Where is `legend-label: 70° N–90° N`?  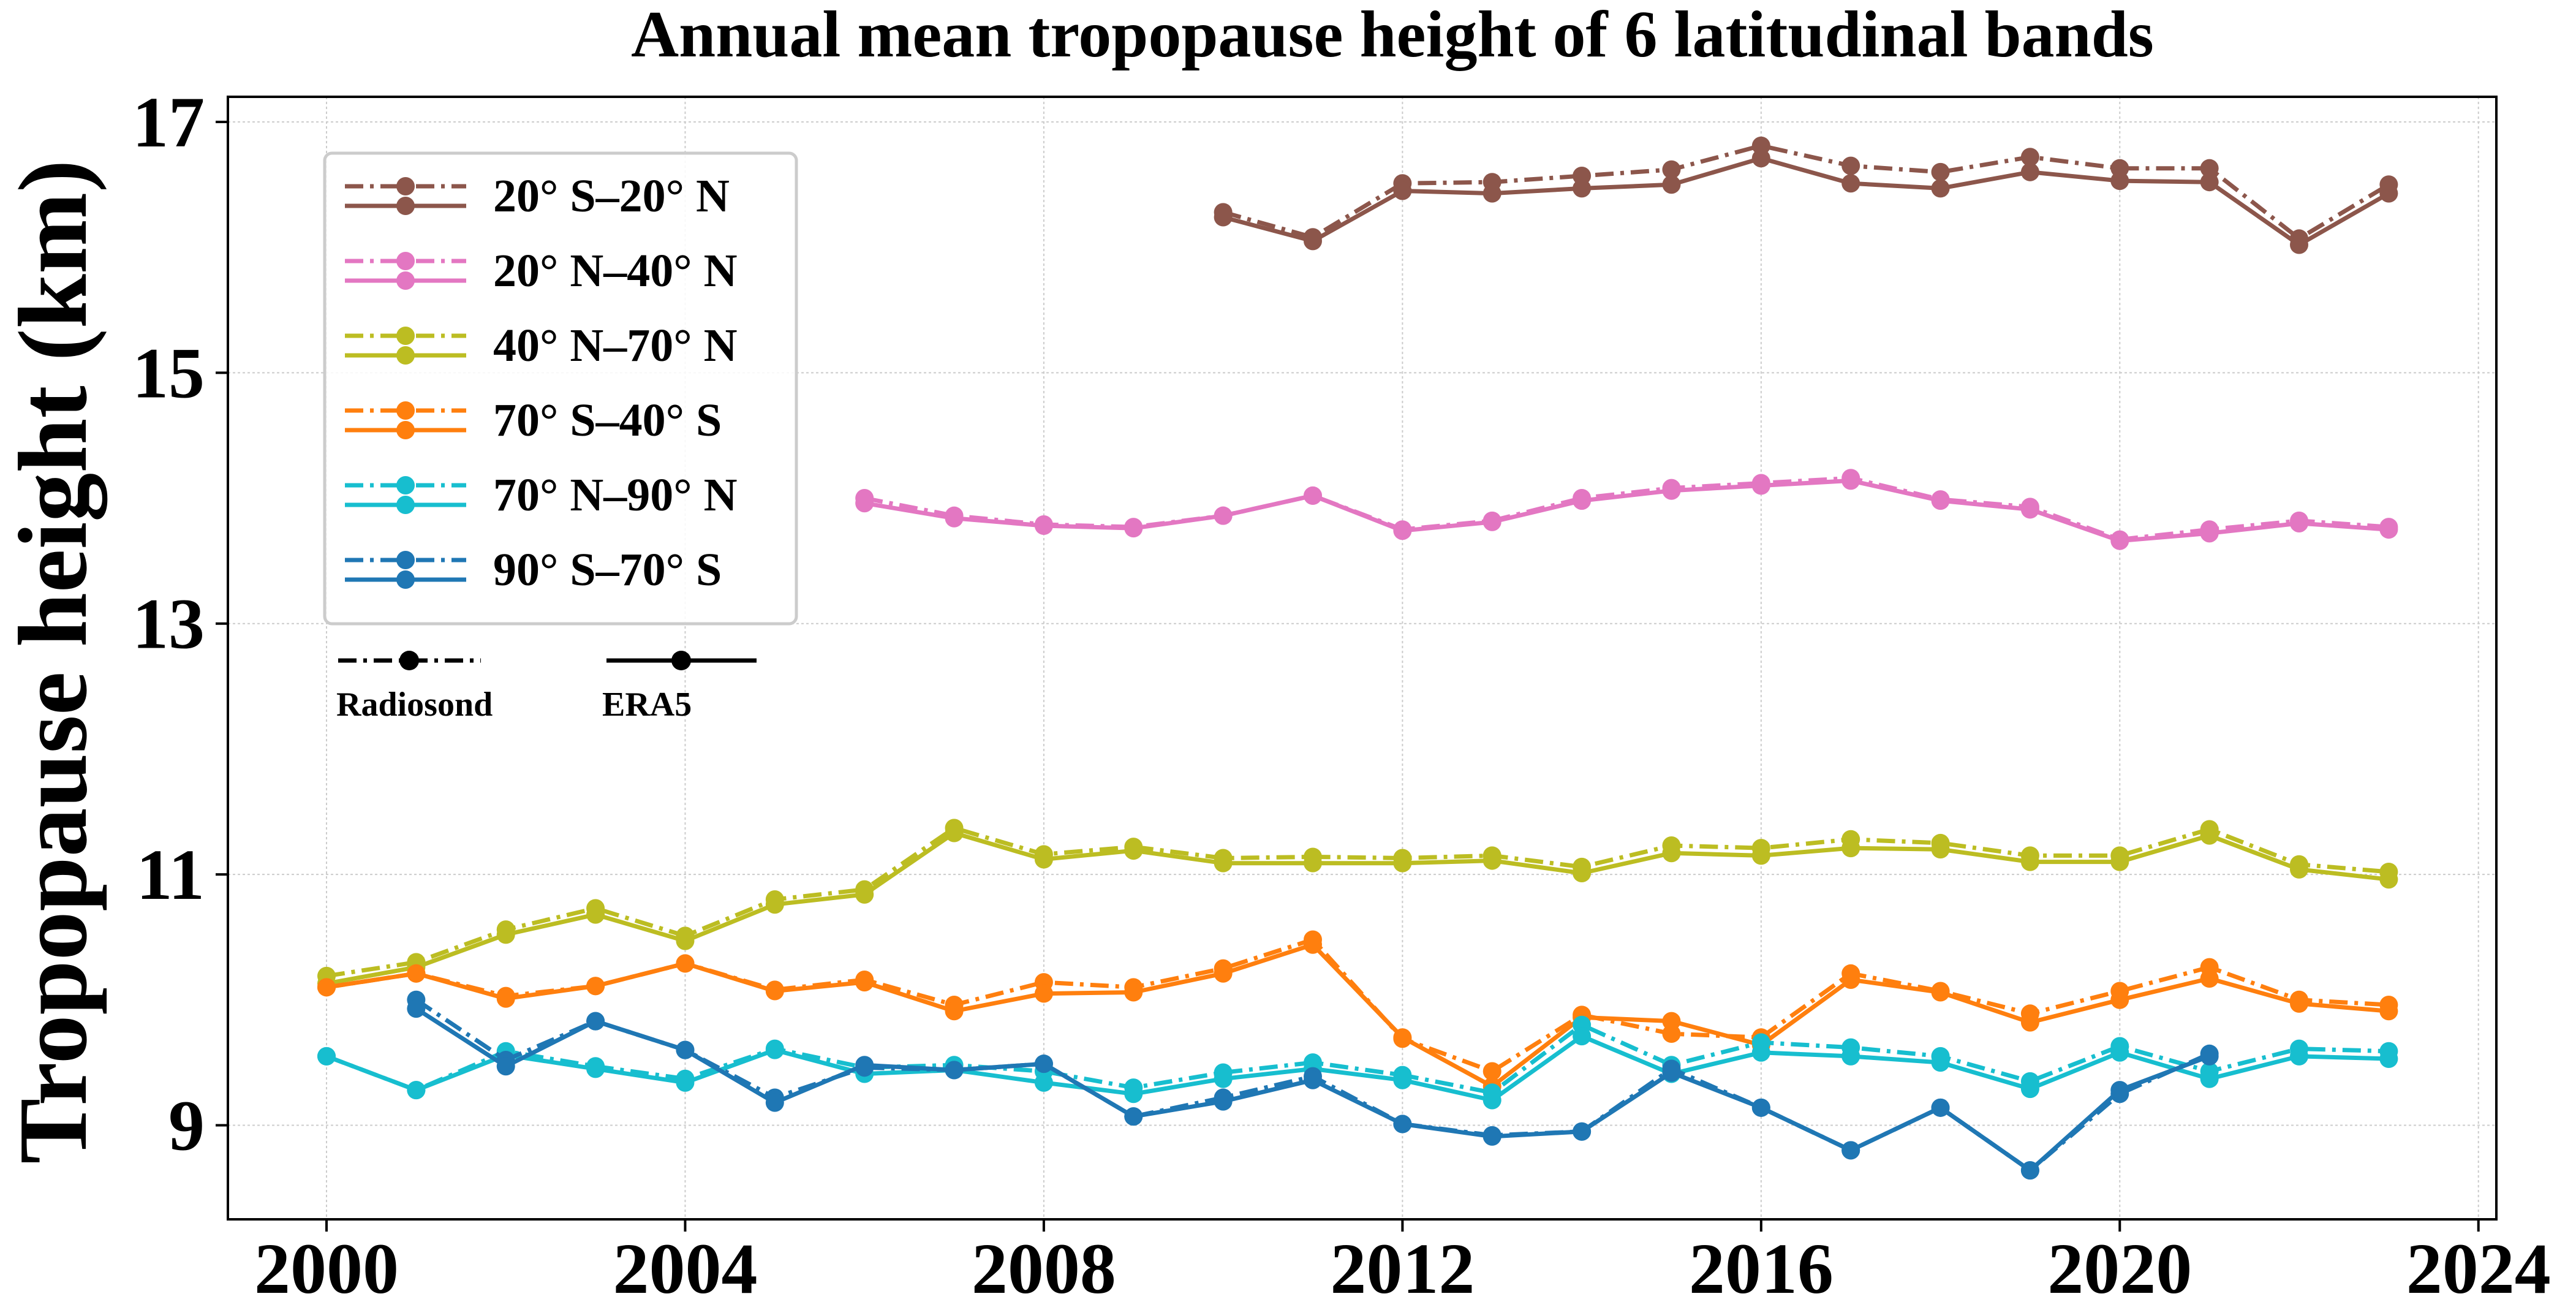 legend-label: 70° N–90° N is located at coordinates (615, 495).